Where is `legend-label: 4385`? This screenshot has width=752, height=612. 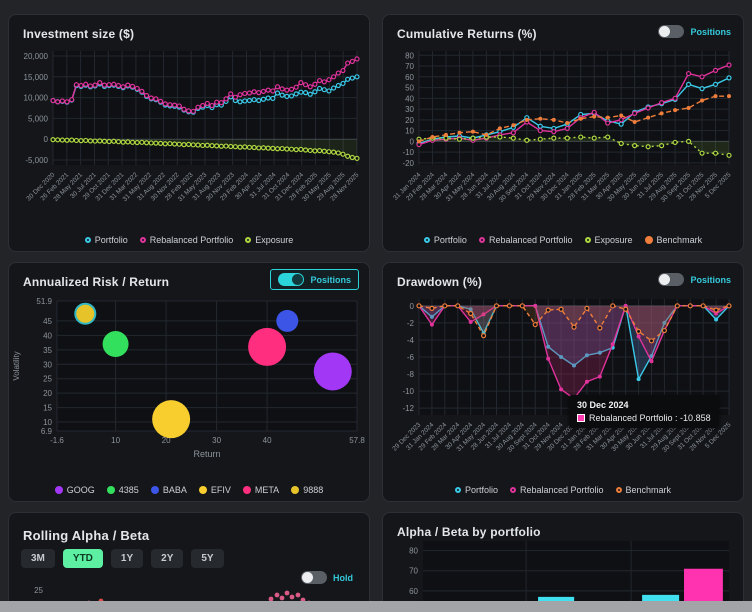 legend-label: 4385 is located at coordinates (128, 490).